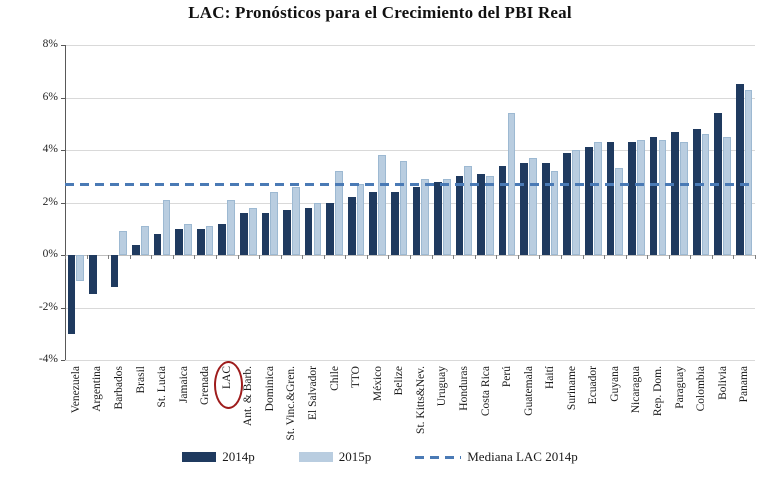  I want to click on legend-swatch-2015p, so click(315, 457).